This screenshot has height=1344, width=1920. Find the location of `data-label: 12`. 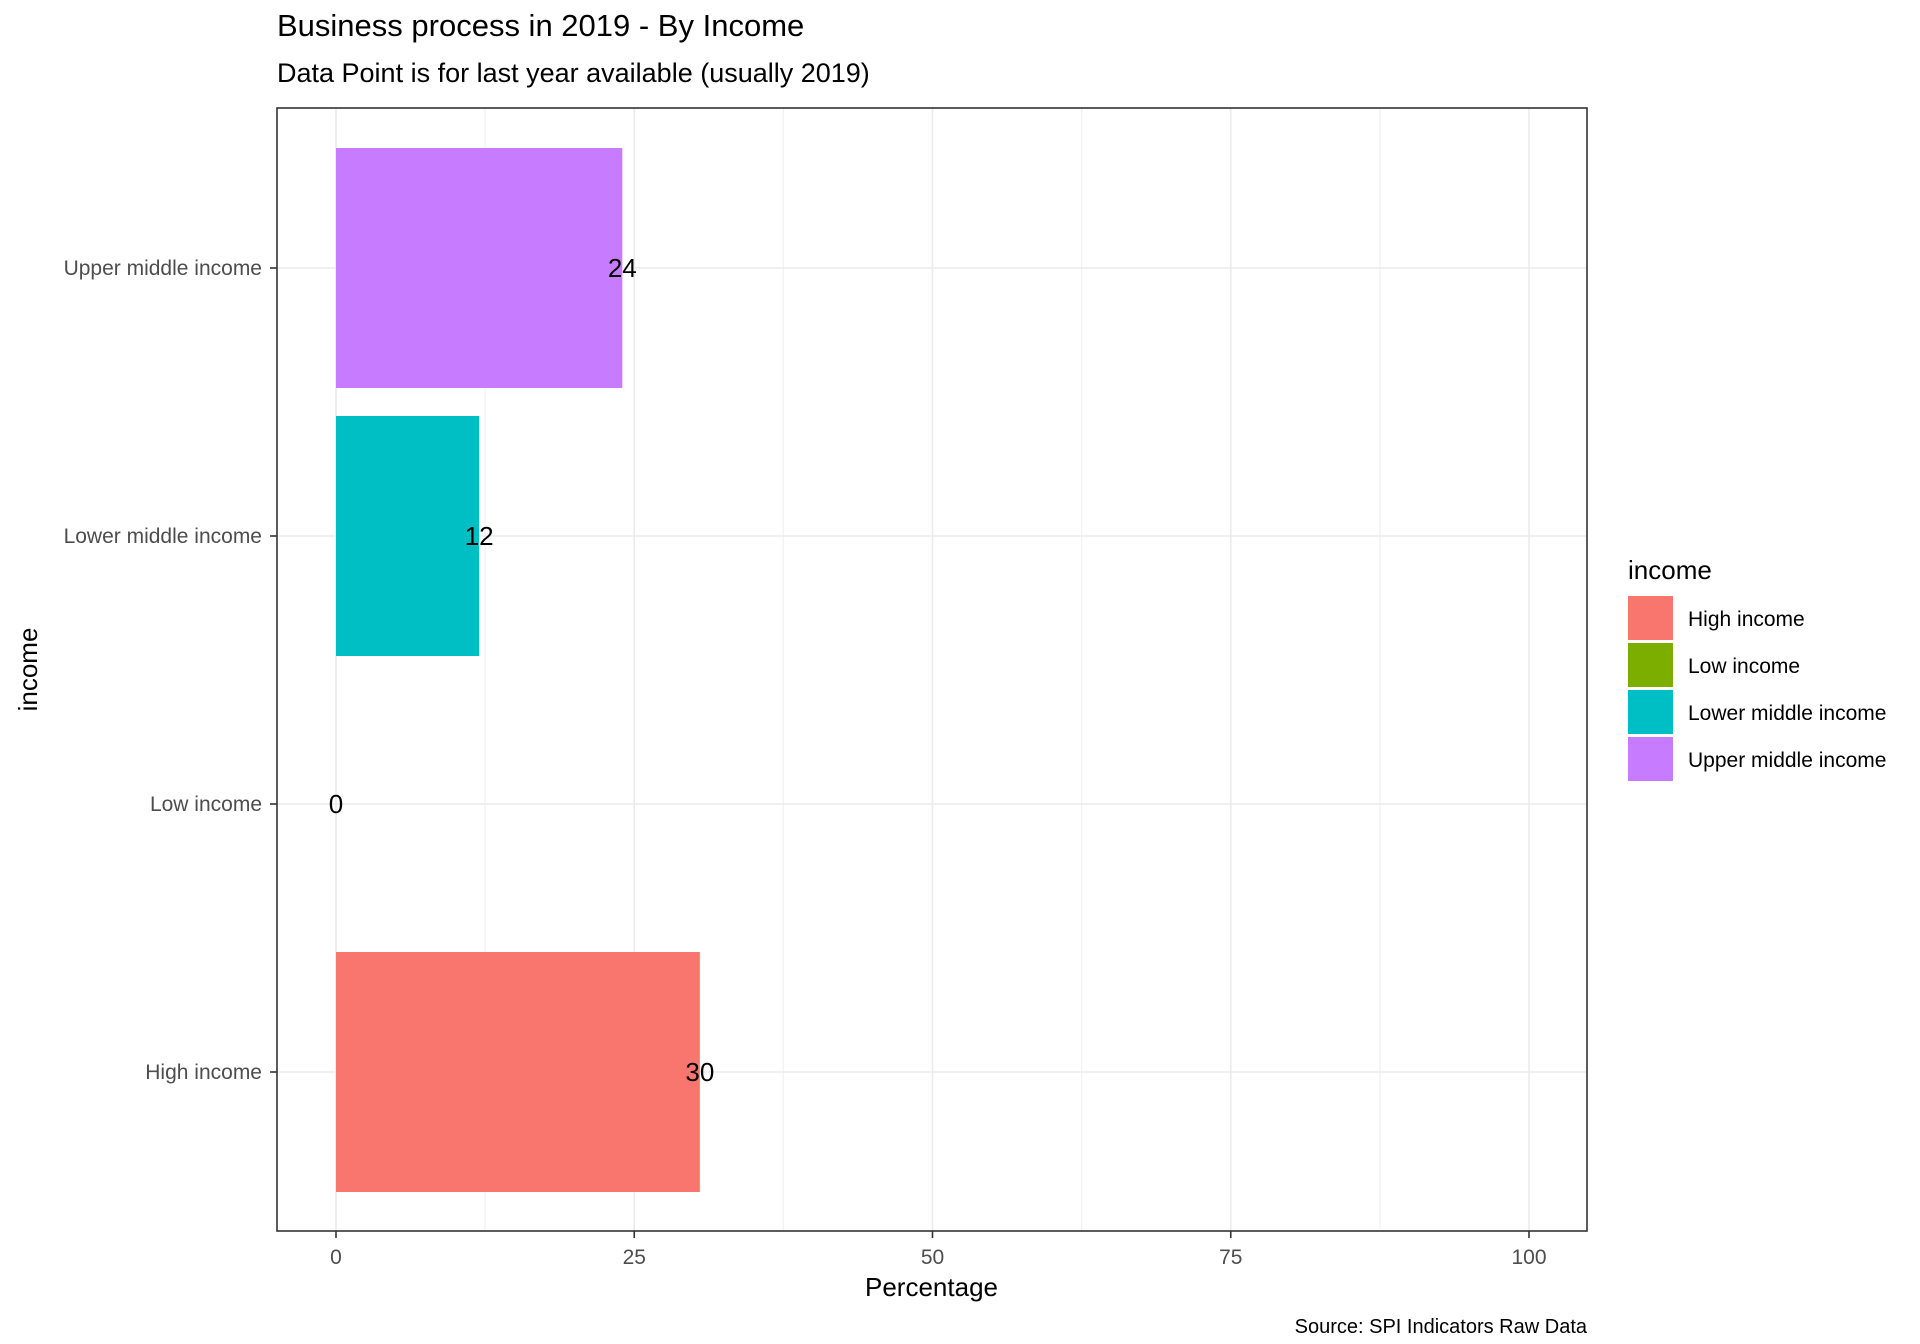

data-label: 12 is located at coordinates (479, 536).